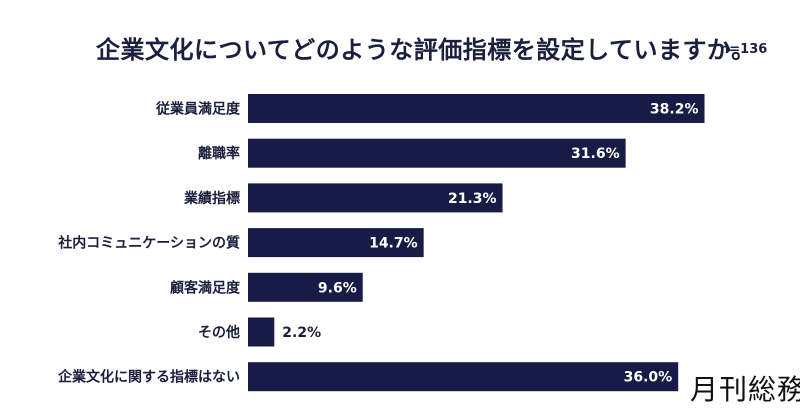 The image size is (800, 419). Describe the element at coordinates (211, 198) in the screenshot. I see `category-label: 業績指標` at that location.